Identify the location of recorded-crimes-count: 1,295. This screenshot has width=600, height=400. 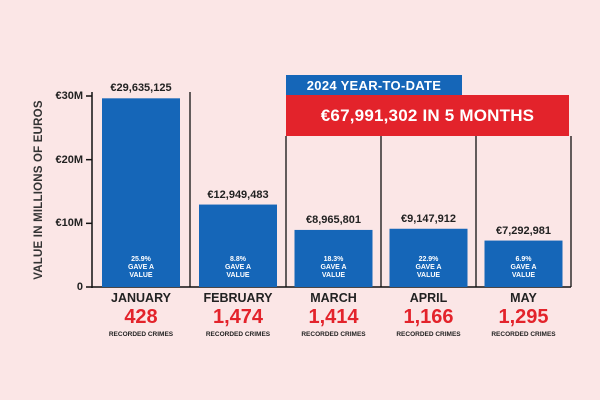
(523, 317).